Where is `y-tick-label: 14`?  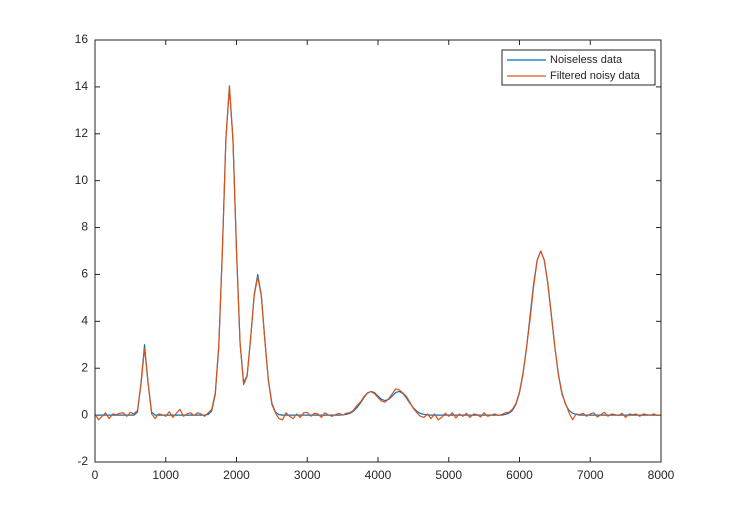 y-tick-label: 14 is located at coordinates (82, 86).